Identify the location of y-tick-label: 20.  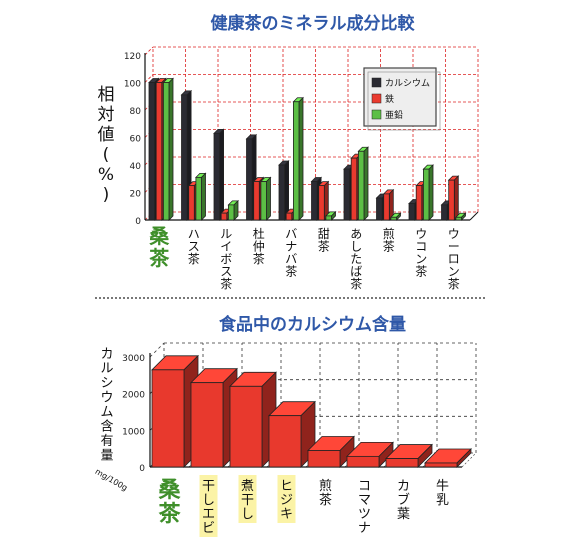
(136, 195).